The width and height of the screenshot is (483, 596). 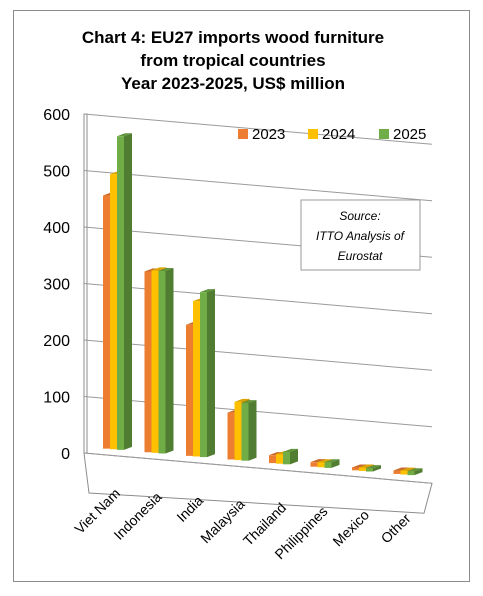 What do you see at coordinates (106, 322) in the screenshot?
I see `bar-2023-viet-nam` at bounding box center [106, 322].